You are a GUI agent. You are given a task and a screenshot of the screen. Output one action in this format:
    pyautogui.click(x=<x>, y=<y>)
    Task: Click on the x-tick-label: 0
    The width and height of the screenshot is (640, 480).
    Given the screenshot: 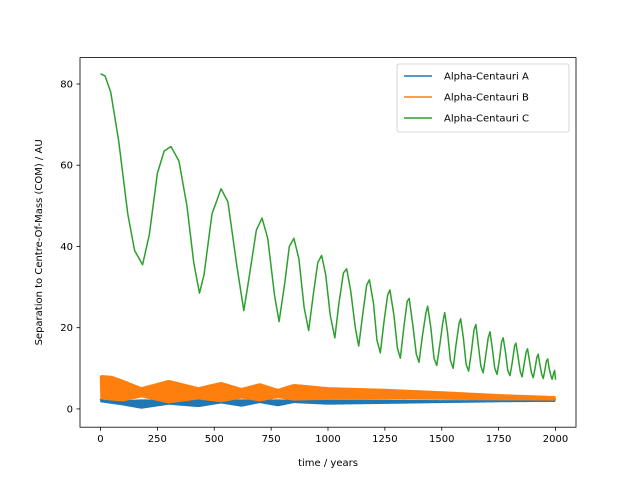 What is the action you would take?
    pyautogui.click(x=100, y=439)
    